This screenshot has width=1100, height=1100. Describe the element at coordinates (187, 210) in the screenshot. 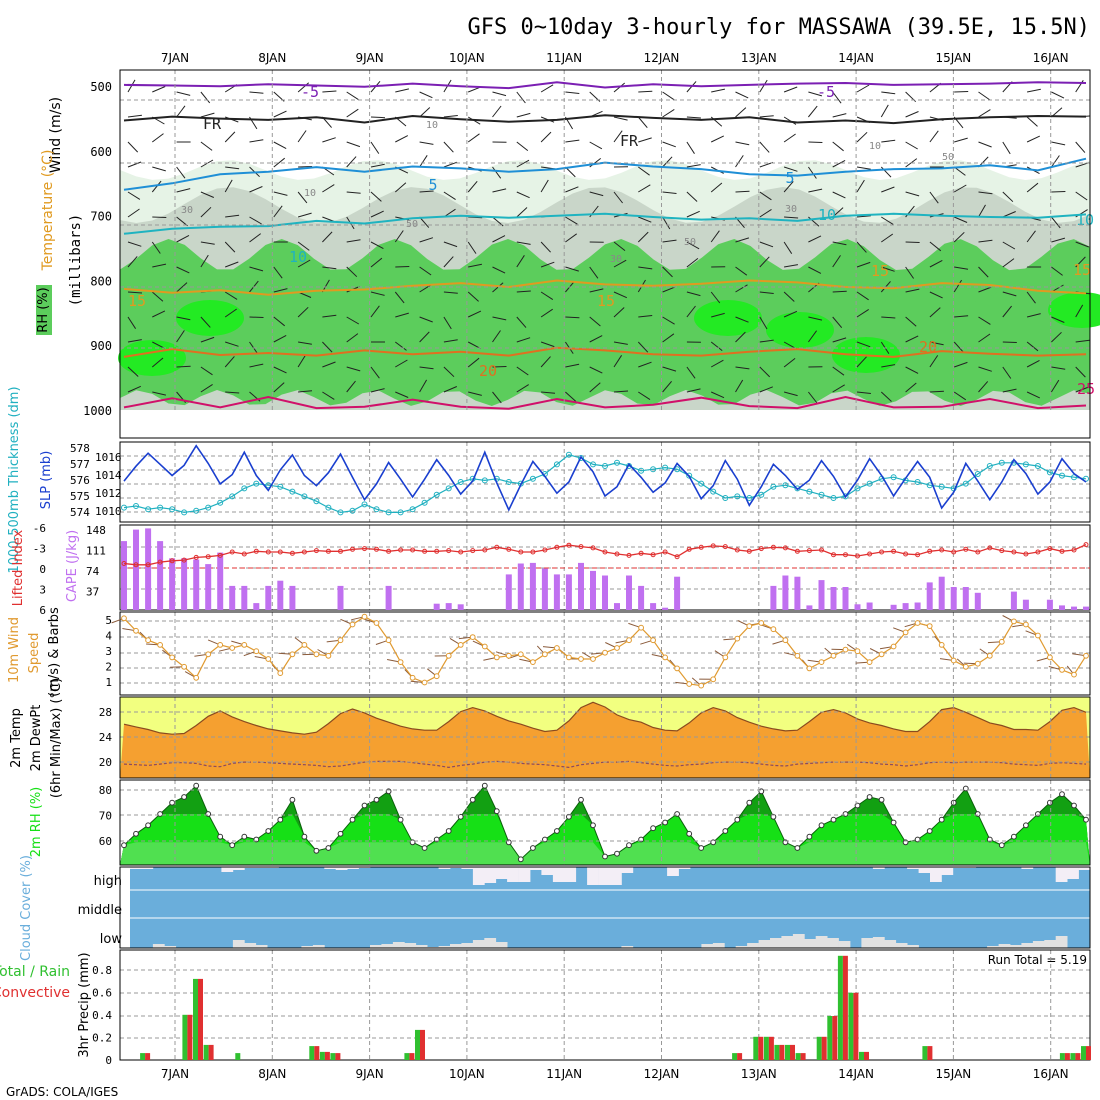

I see `contour-label: 30` at that location.